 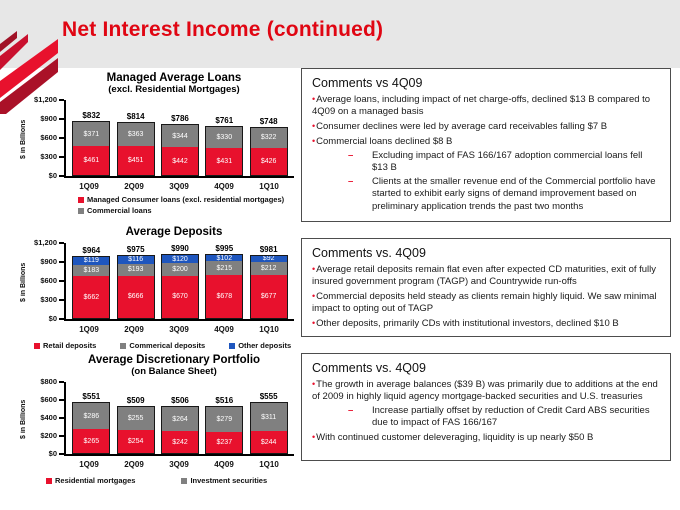 What do you see at coordinates (48, 435) in the screenshot?
I see `y-tick-label: $200` at bounding box center [48, 435].